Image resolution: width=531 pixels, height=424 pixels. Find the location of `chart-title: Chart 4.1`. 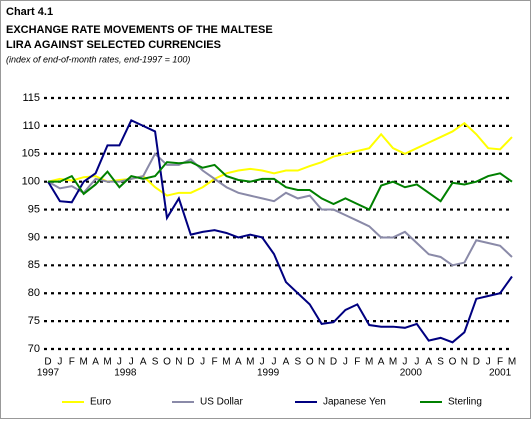

chart-title: Chart 4.1 is located at coordinates (29, 12).